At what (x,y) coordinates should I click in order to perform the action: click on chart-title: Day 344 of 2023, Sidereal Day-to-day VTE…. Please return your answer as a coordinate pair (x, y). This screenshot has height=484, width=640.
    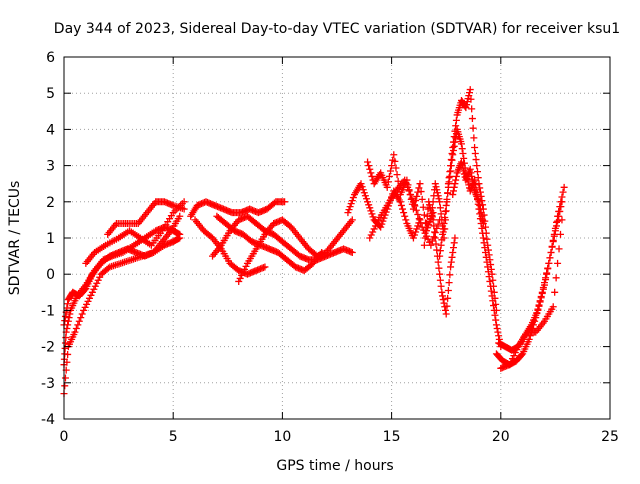
    Looking at the image, I should click on (337, 29).